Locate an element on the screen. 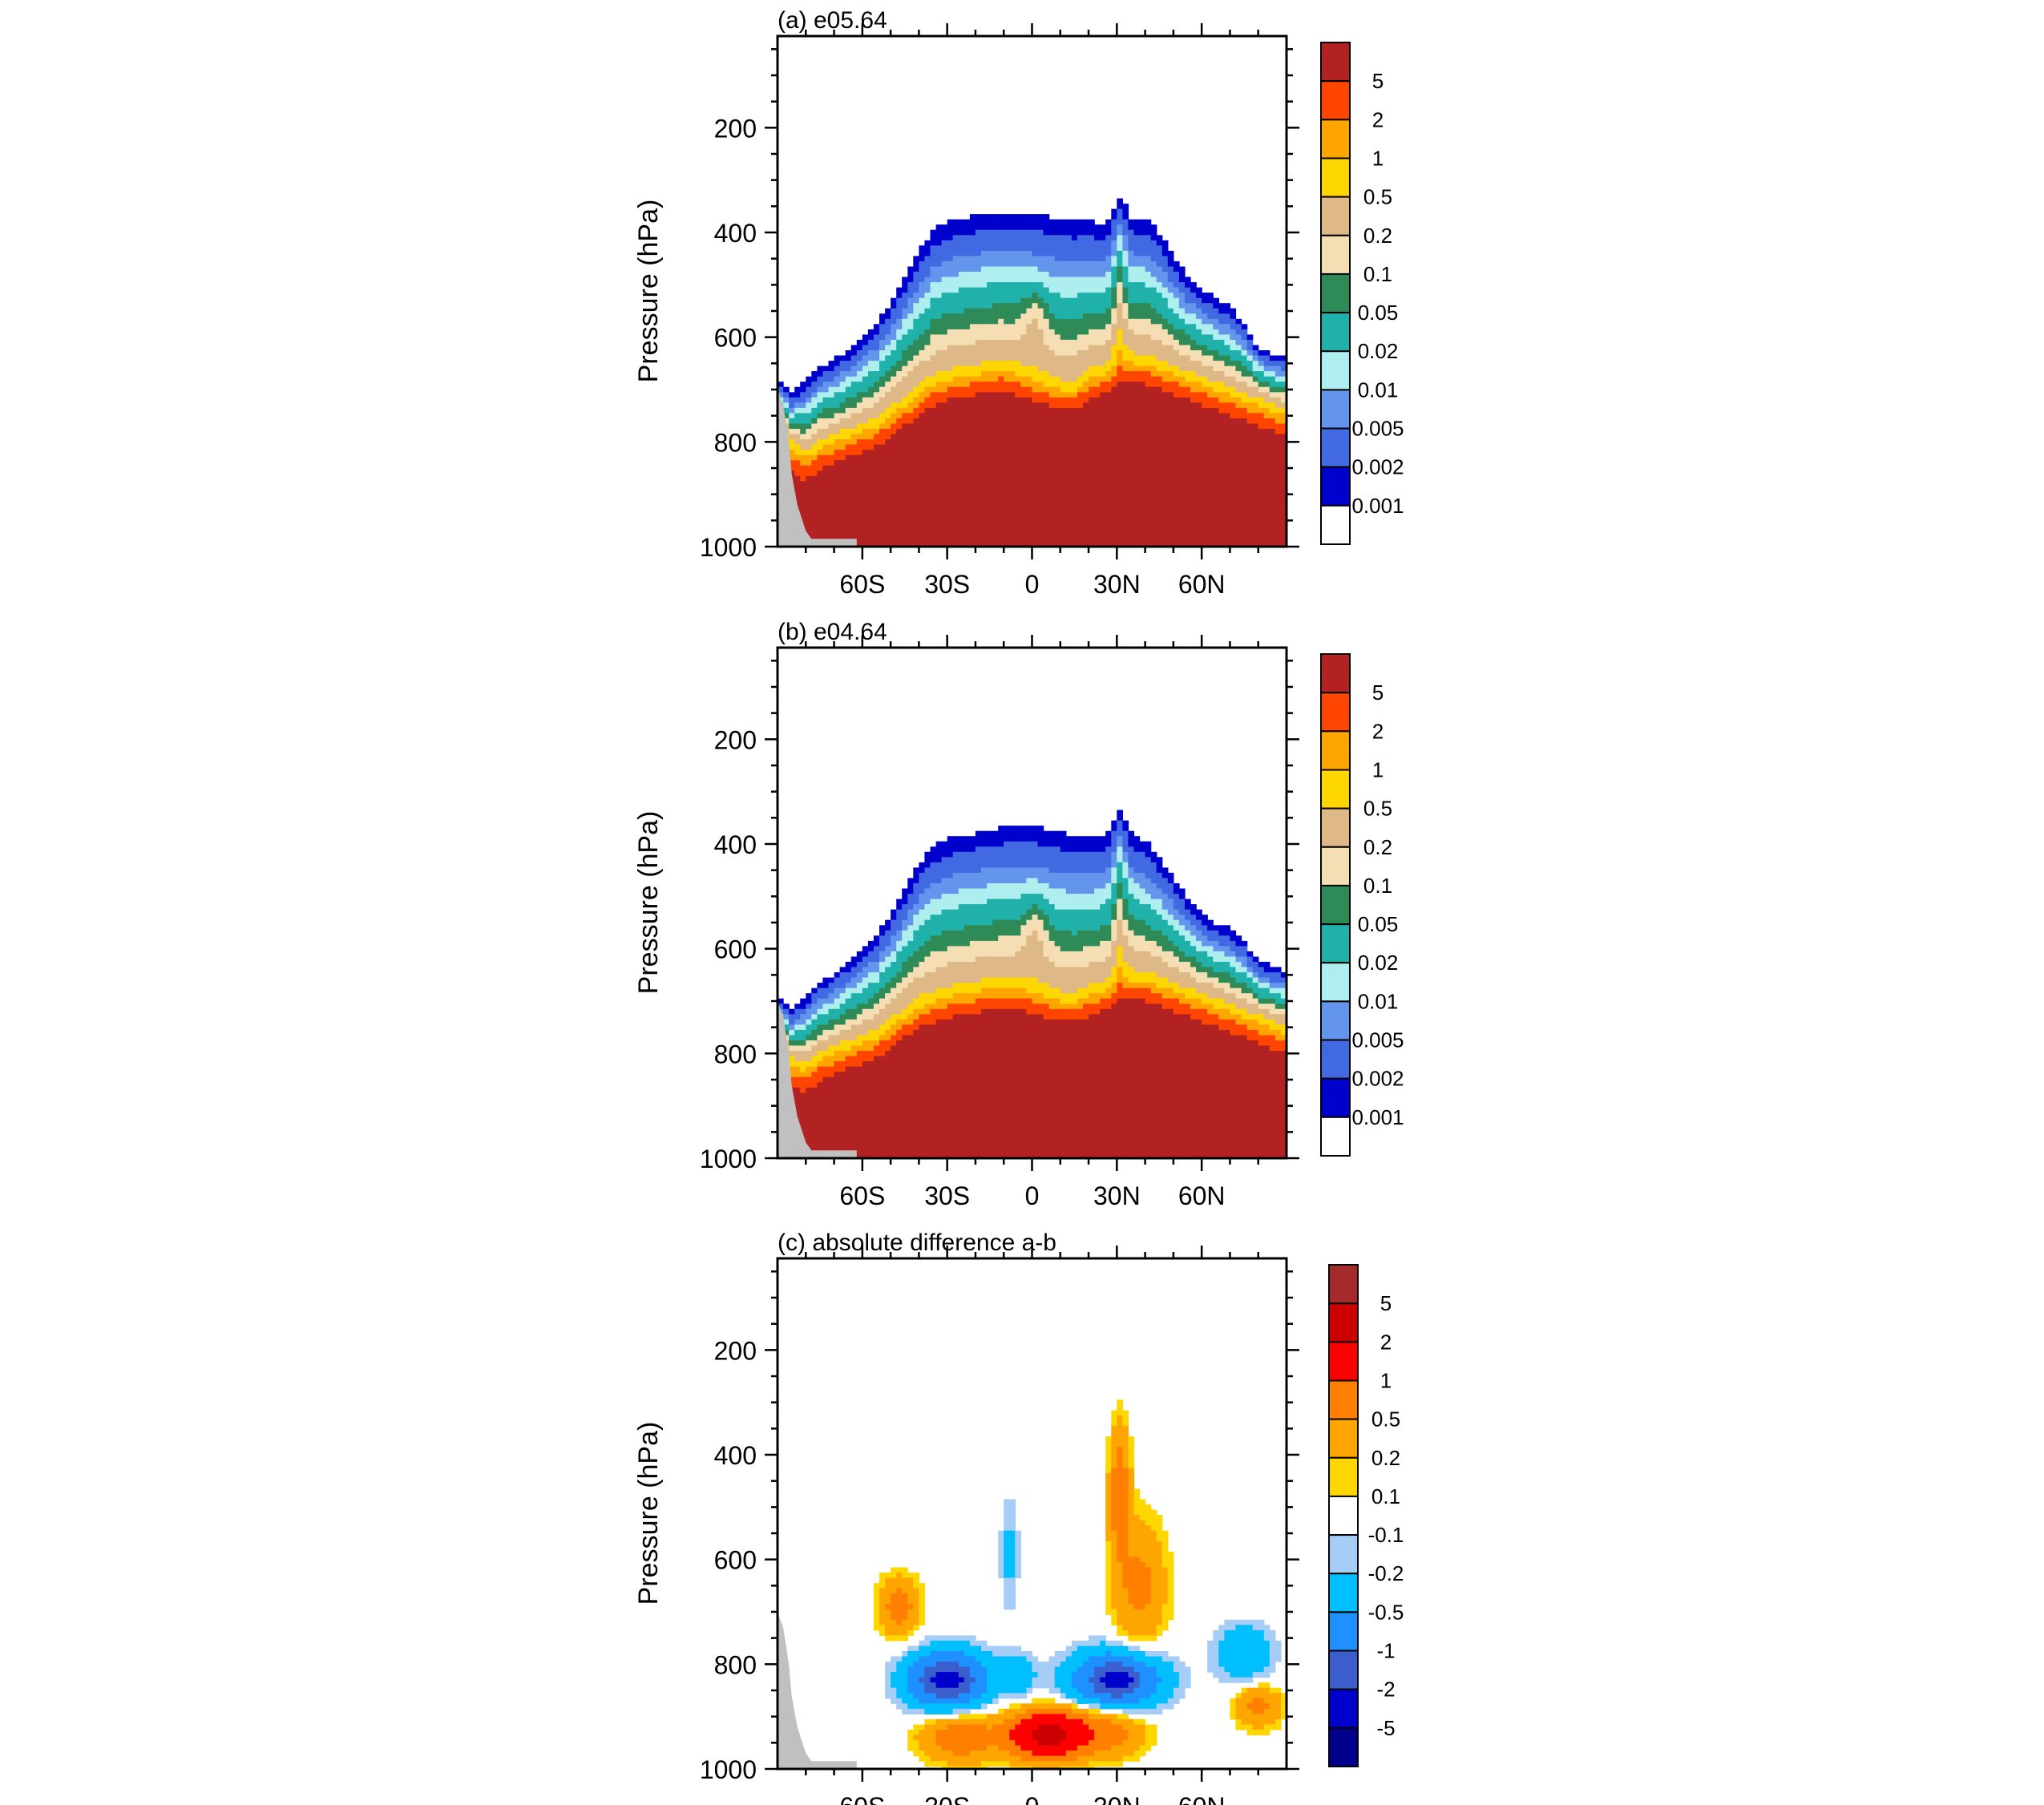 Image resolution: width=2044 pixels, height=1805 pixels. panel-a-topography-mask is located at coordinates (817, 468).